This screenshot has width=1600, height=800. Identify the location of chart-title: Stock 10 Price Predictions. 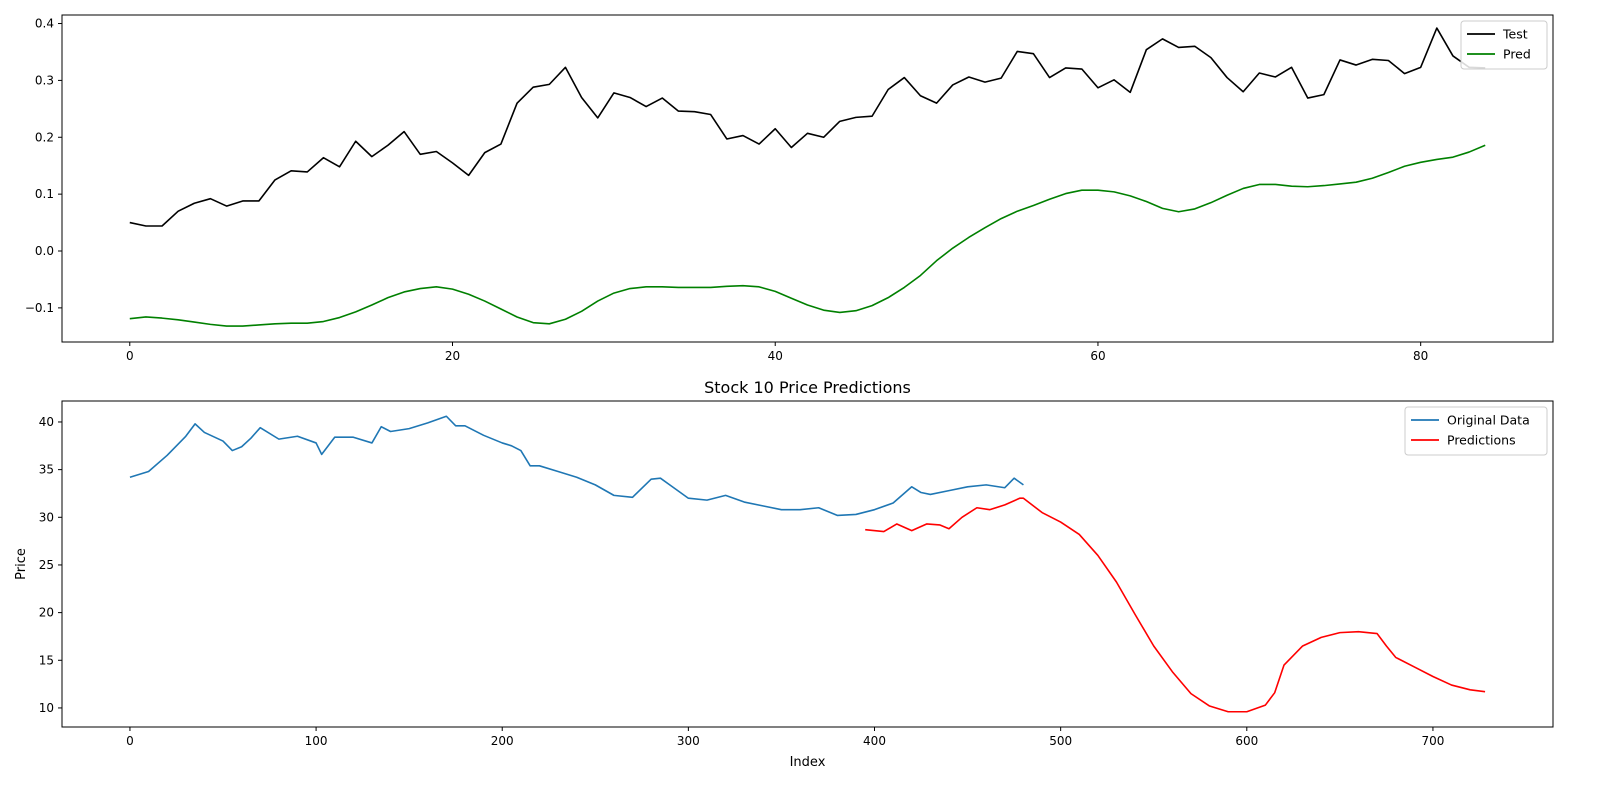
(807, 387).